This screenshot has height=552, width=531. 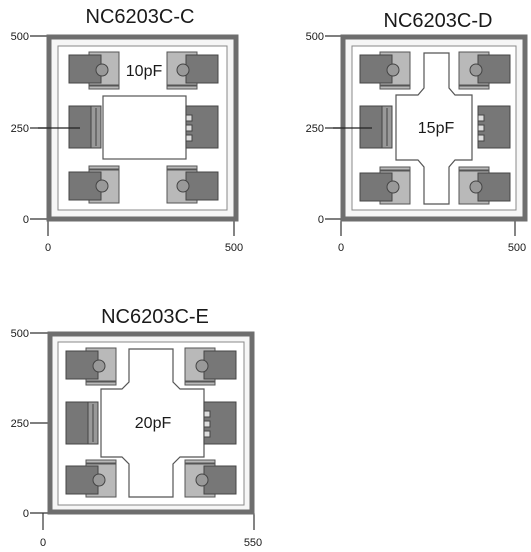 I want to click on x-tick-label: 550, so click(x=253, y=543).